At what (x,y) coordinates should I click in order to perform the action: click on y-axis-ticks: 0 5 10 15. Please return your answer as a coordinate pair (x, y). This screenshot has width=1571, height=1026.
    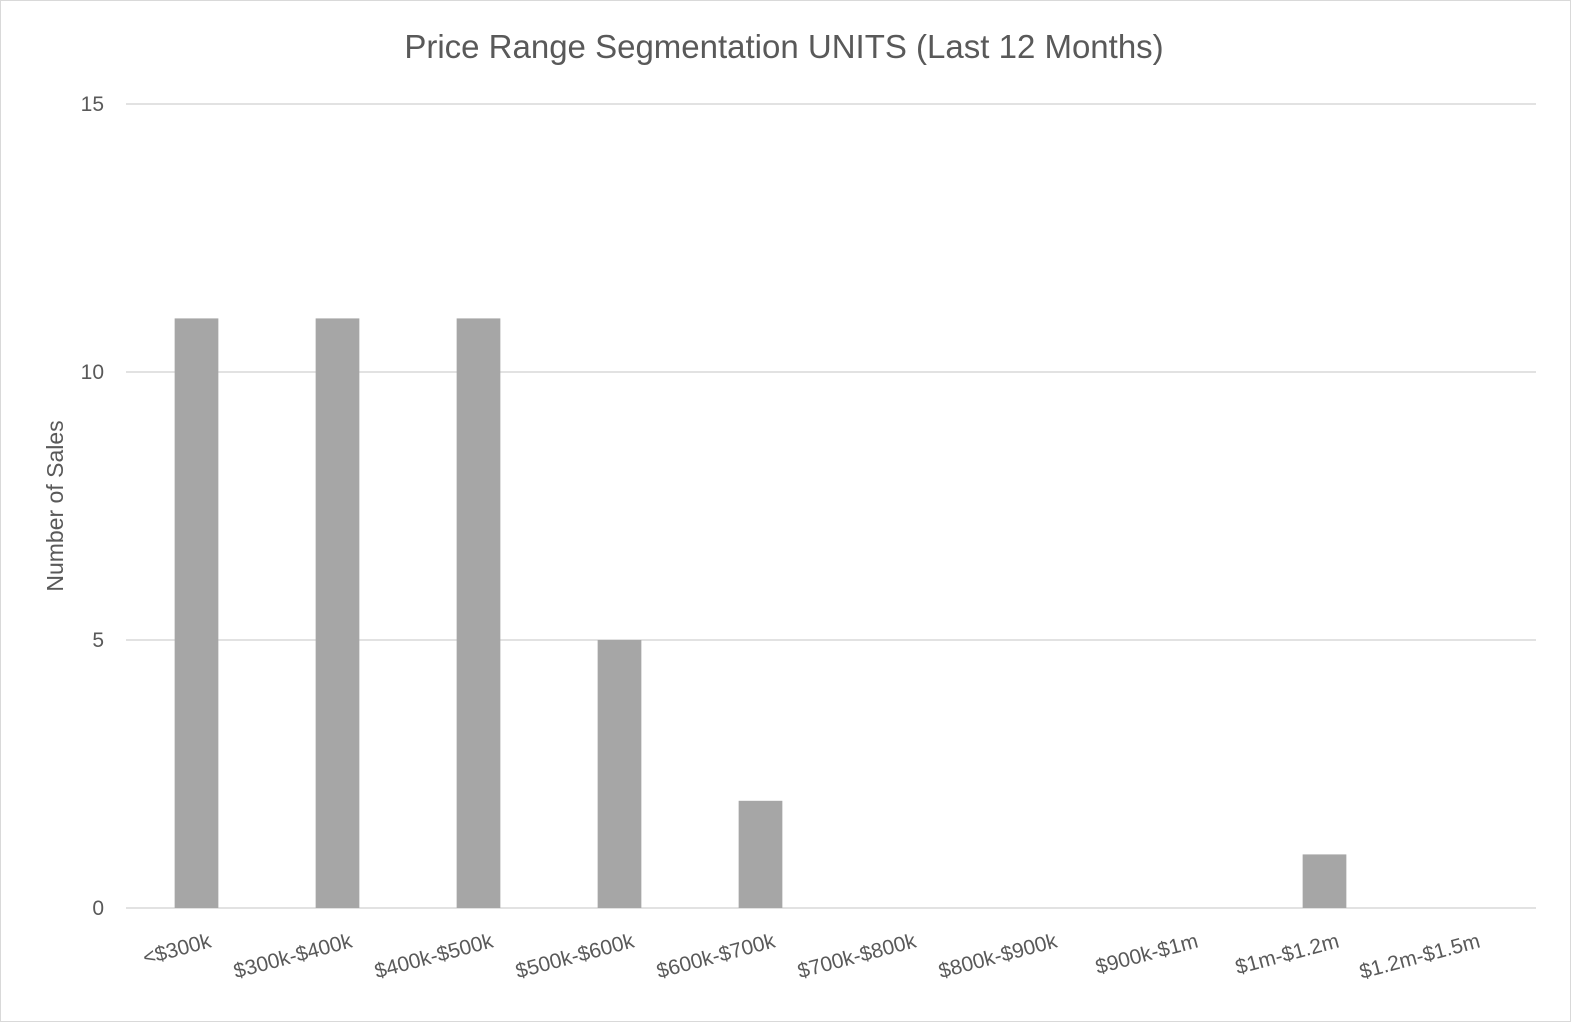
    Looking at the image, I should click on (92, 506).